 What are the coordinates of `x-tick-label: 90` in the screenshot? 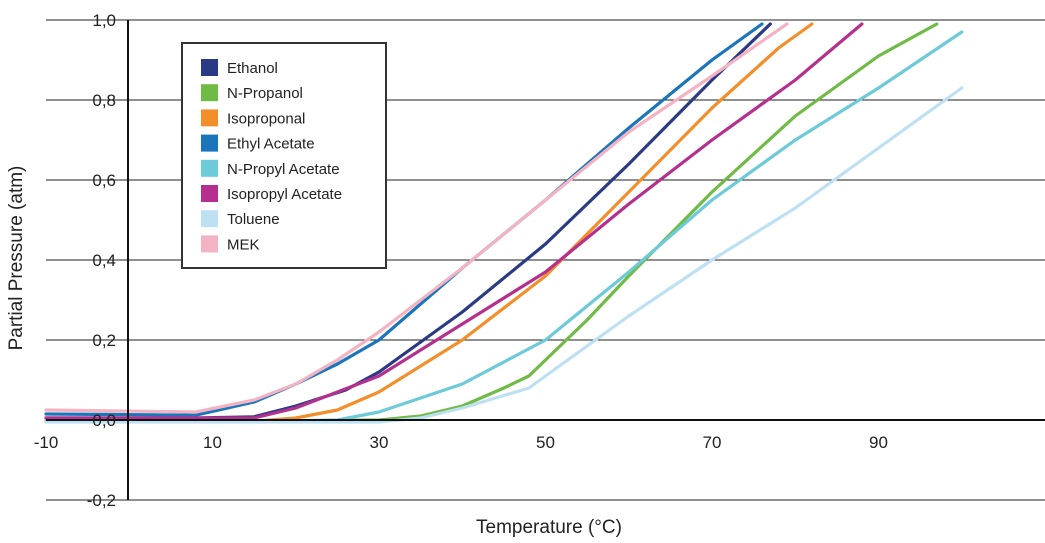 It's located at (878, 442).